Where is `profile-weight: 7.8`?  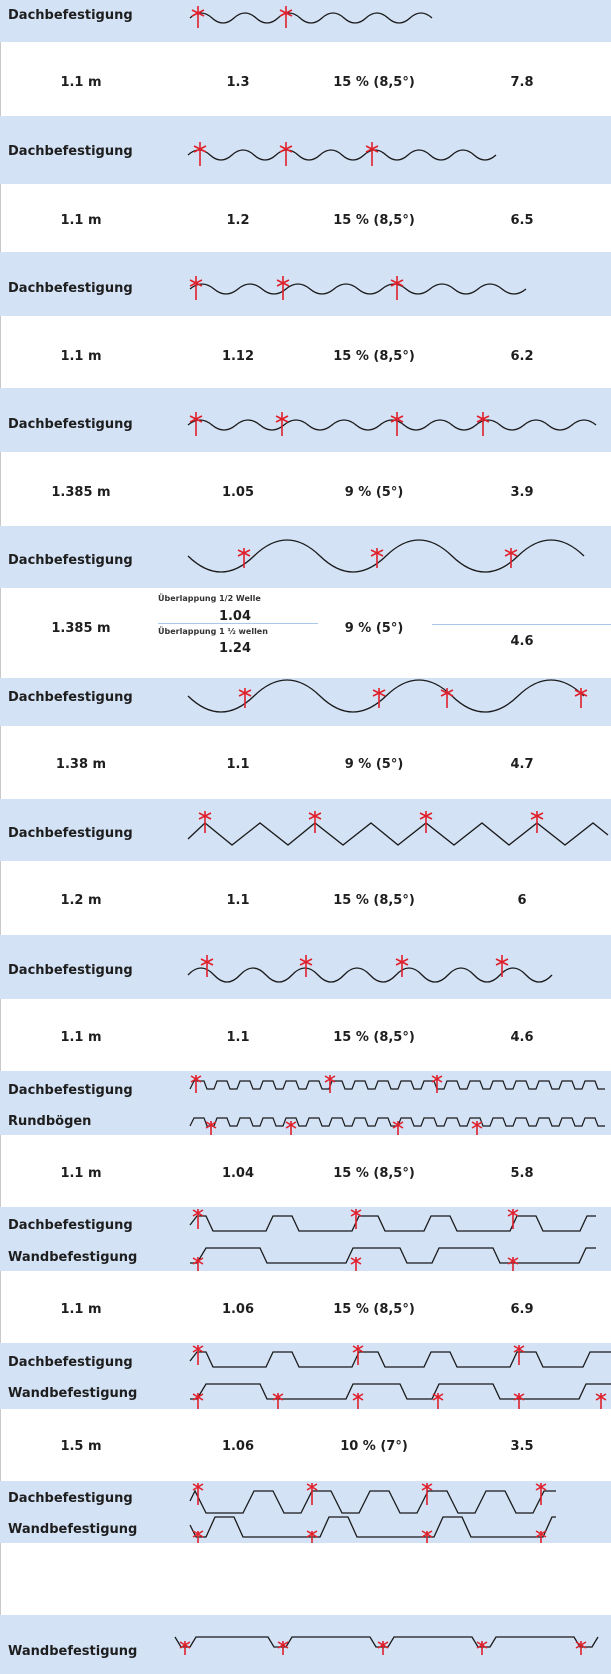 profile-weight: 7.8 is located at coordinates (522, 82).